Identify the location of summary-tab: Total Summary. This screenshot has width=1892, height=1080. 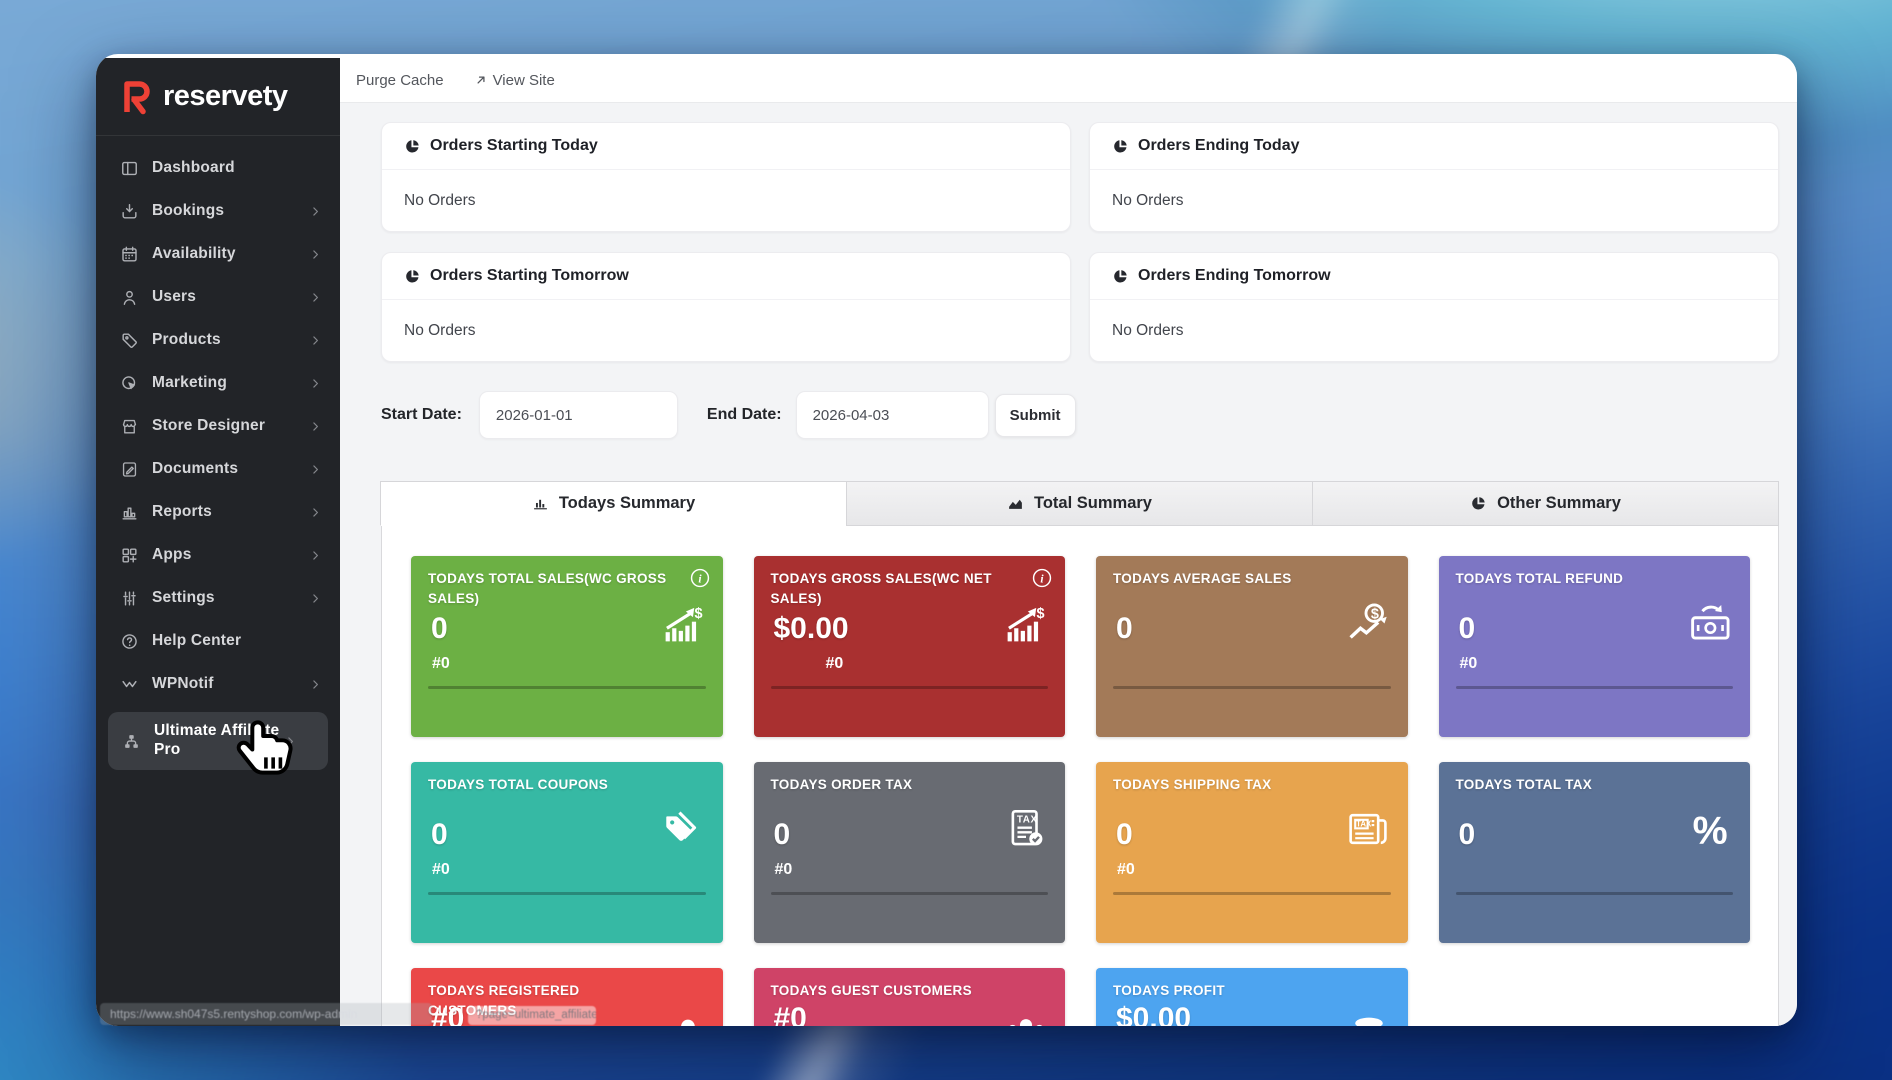
(1079, 503).